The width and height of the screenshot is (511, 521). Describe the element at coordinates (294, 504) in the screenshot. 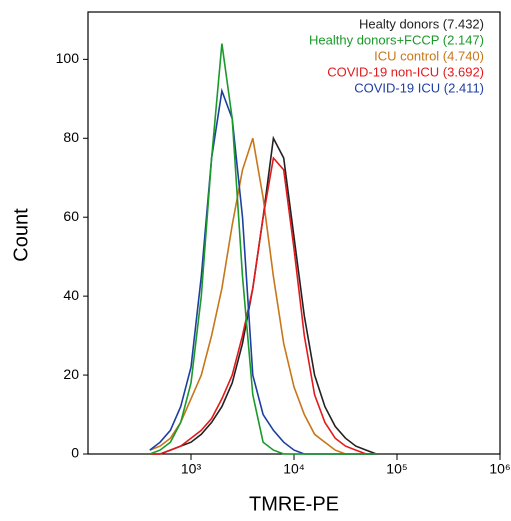

I see `x-axis-label: TMRE-PE` at that location.